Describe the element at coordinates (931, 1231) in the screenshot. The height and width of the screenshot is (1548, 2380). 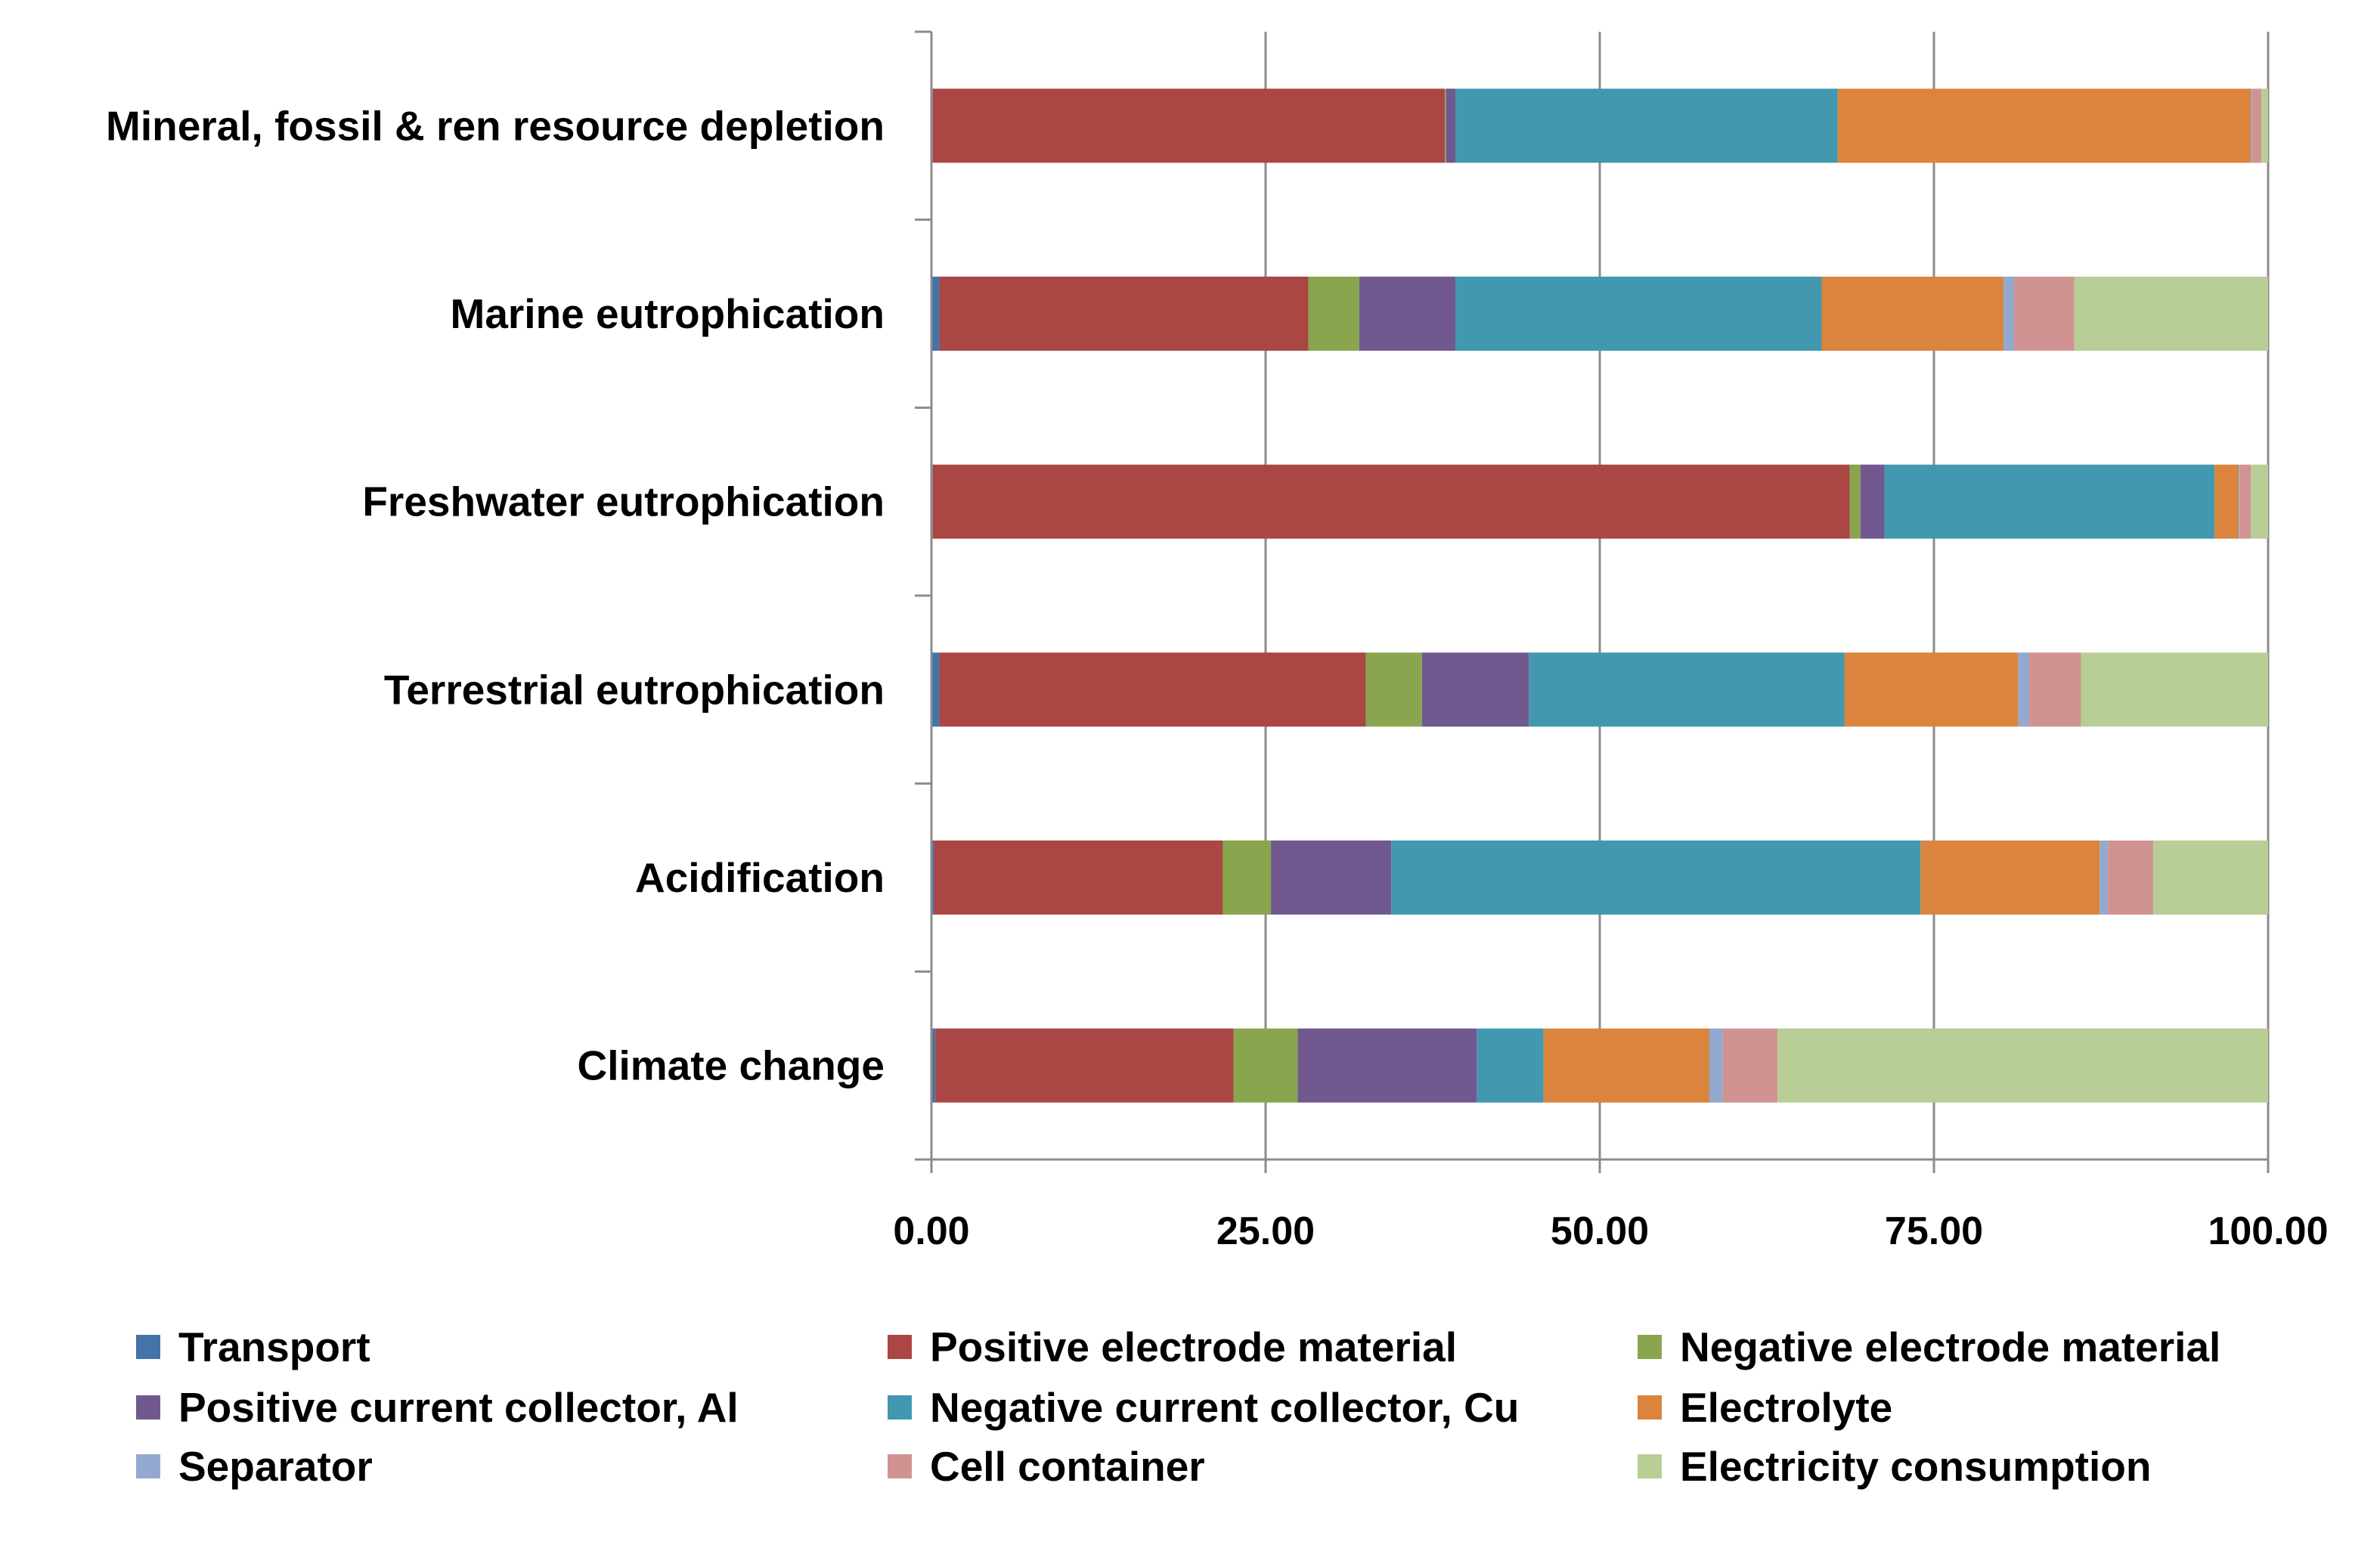
I see `x-tick-label: 0.00` at that location.